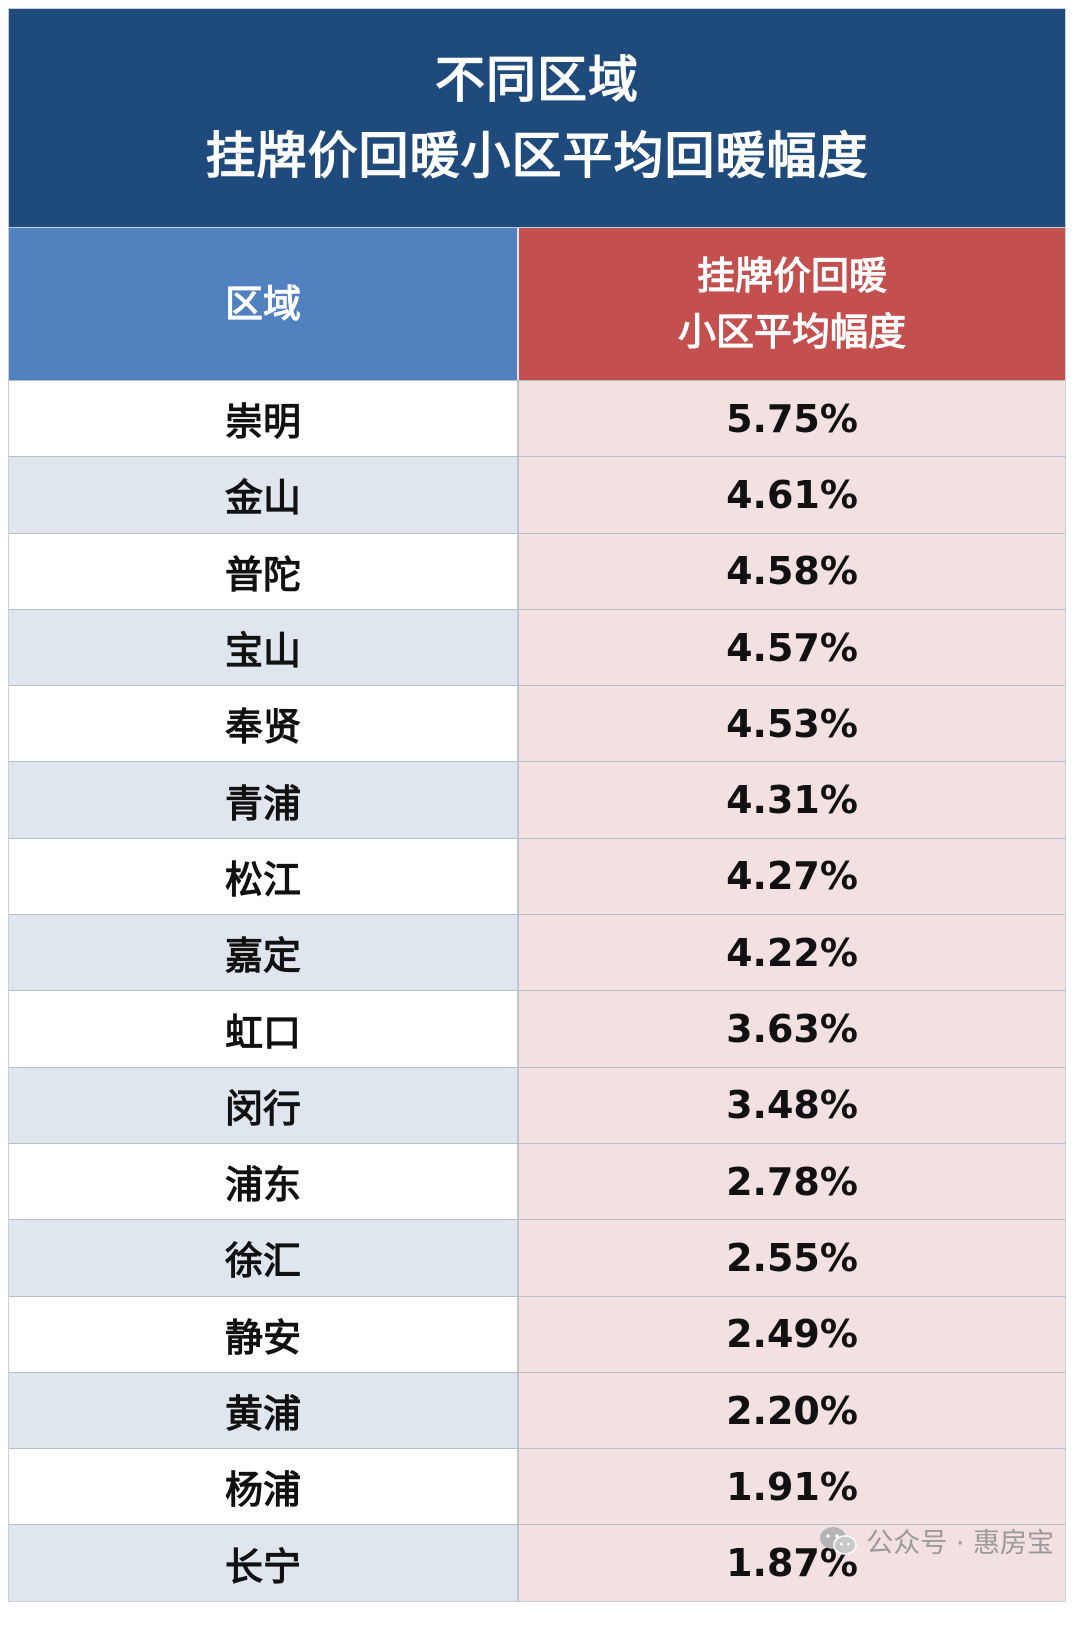 Image resolution: width=1080 pixels, height=1626 pixels. Describe the element at coordinates (792, 647) in the screenshot. I see `rebound-value-cell: 4.57%` at that location.